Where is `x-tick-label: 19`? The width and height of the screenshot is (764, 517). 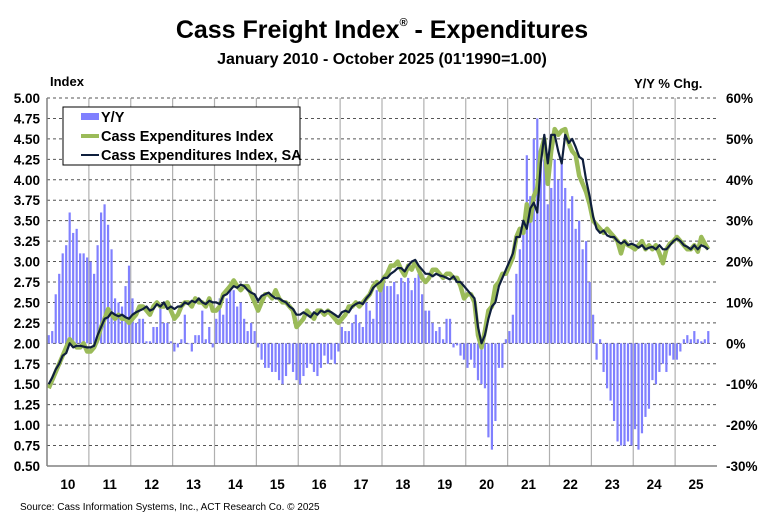 x-tick-label: 19 is located at coordinates (444, 484).